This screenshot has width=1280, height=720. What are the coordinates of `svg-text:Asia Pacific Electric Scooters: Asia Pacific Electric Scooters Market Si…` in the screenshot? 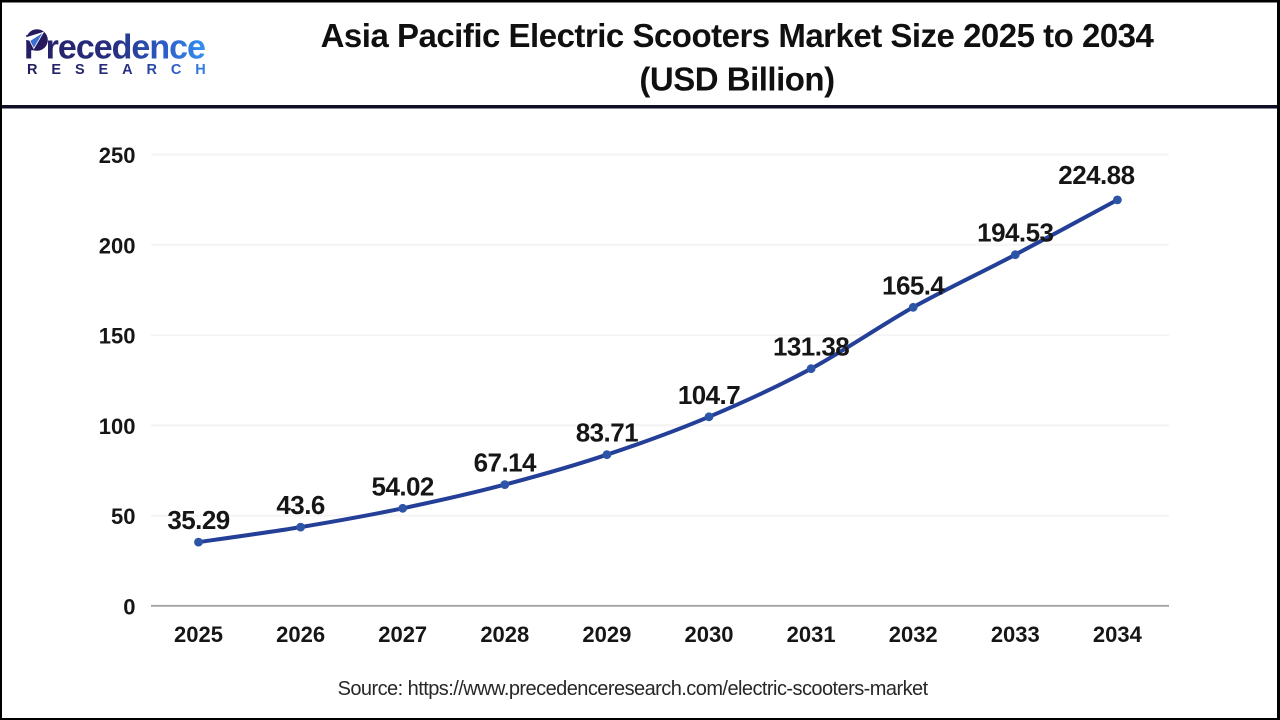 It's located at (738, 35).